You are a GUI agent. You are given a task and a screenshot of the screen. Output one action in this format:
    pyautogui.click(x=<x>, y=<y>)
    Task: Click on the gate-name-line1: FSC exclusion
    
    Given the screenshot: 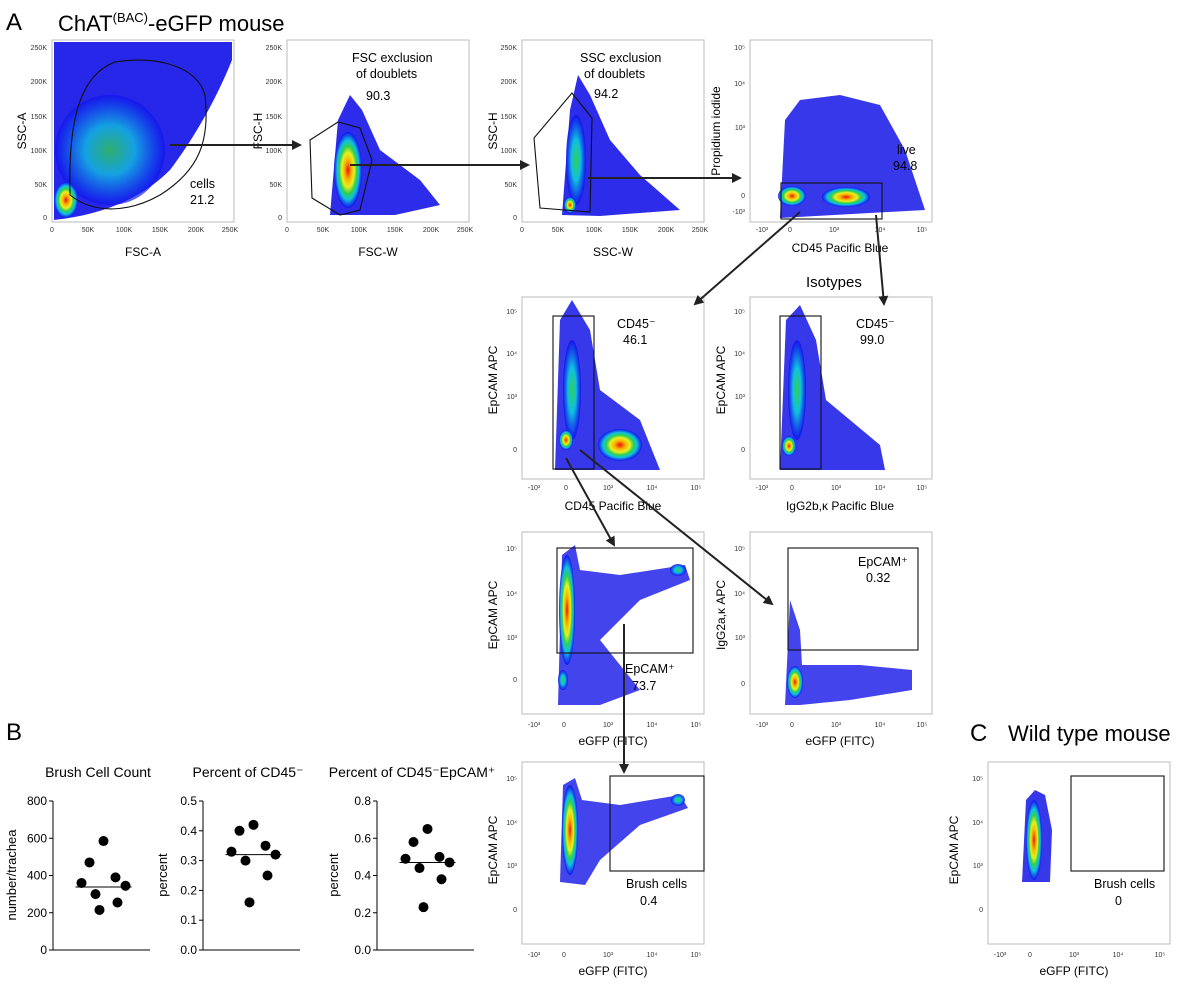 What is the action you would take?
    pyautogui.click(x=392, y=58)
    